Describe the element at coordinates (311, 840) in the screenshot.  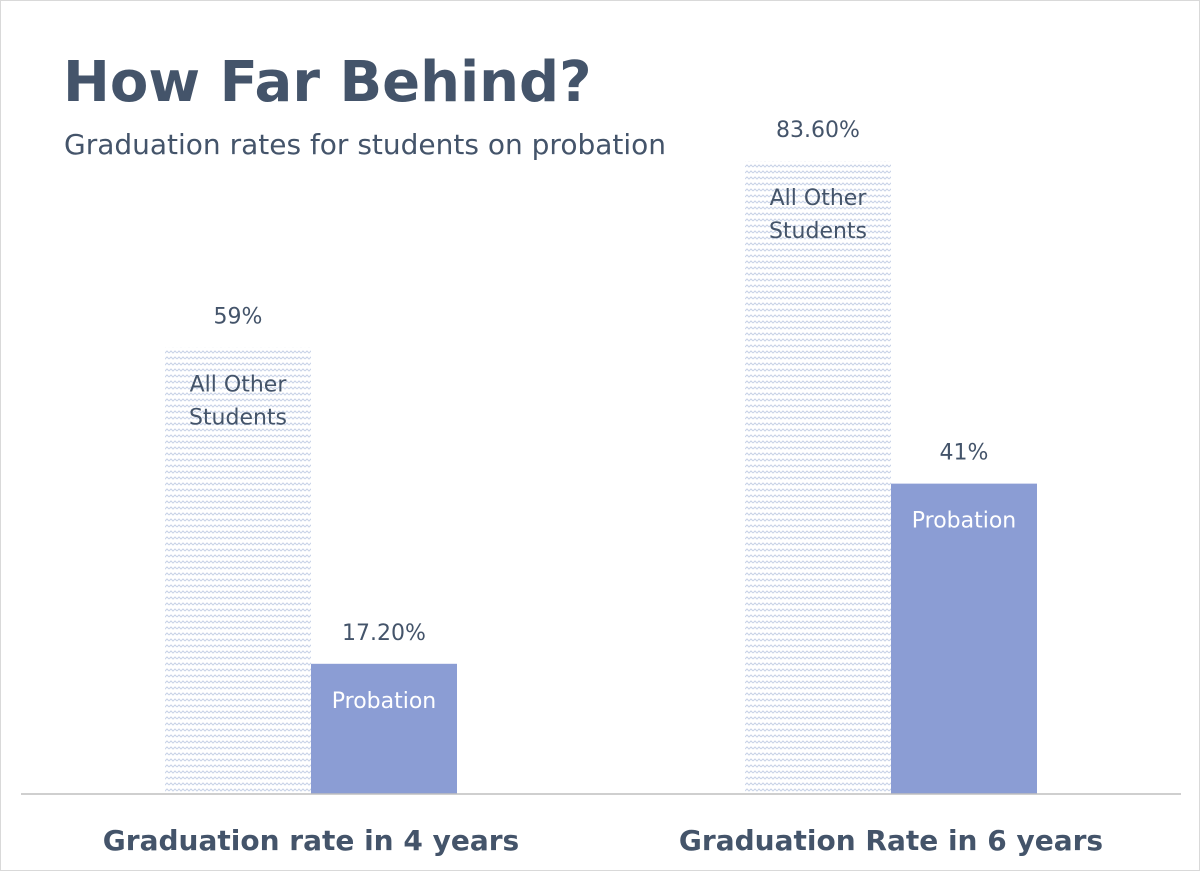
I see `x-tick-label: Graduation rate in 4 years` at that location.